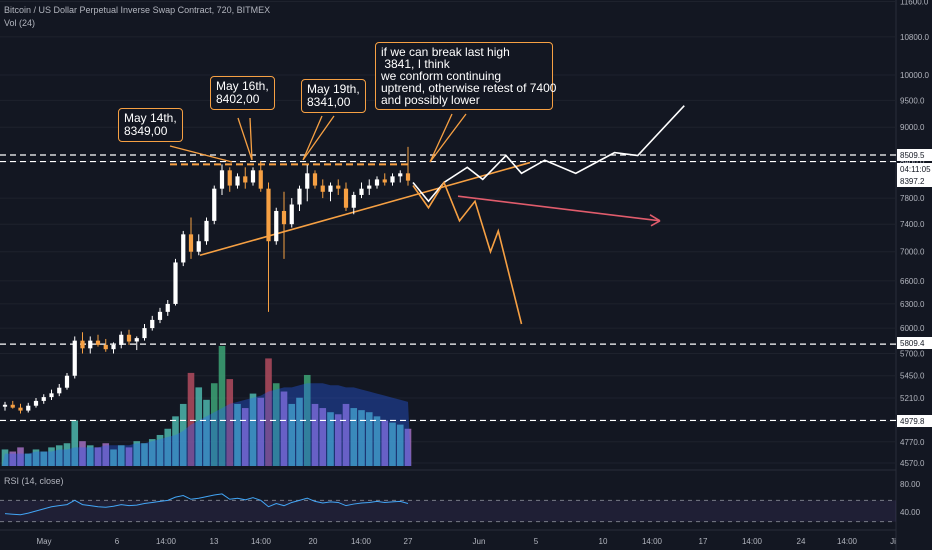  Describe the element at coordinates (912, 281) in the screenshot. I see `y-tick-label: 6600.0` at that location.